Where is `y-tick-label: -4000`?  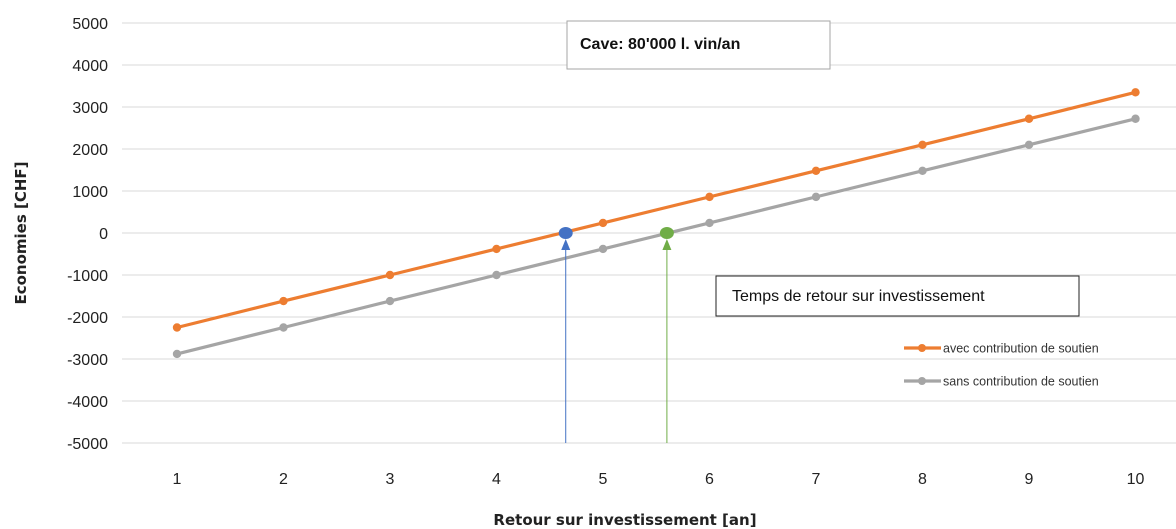
y-tick-label: -4000 is located at coordinates (87, 402).